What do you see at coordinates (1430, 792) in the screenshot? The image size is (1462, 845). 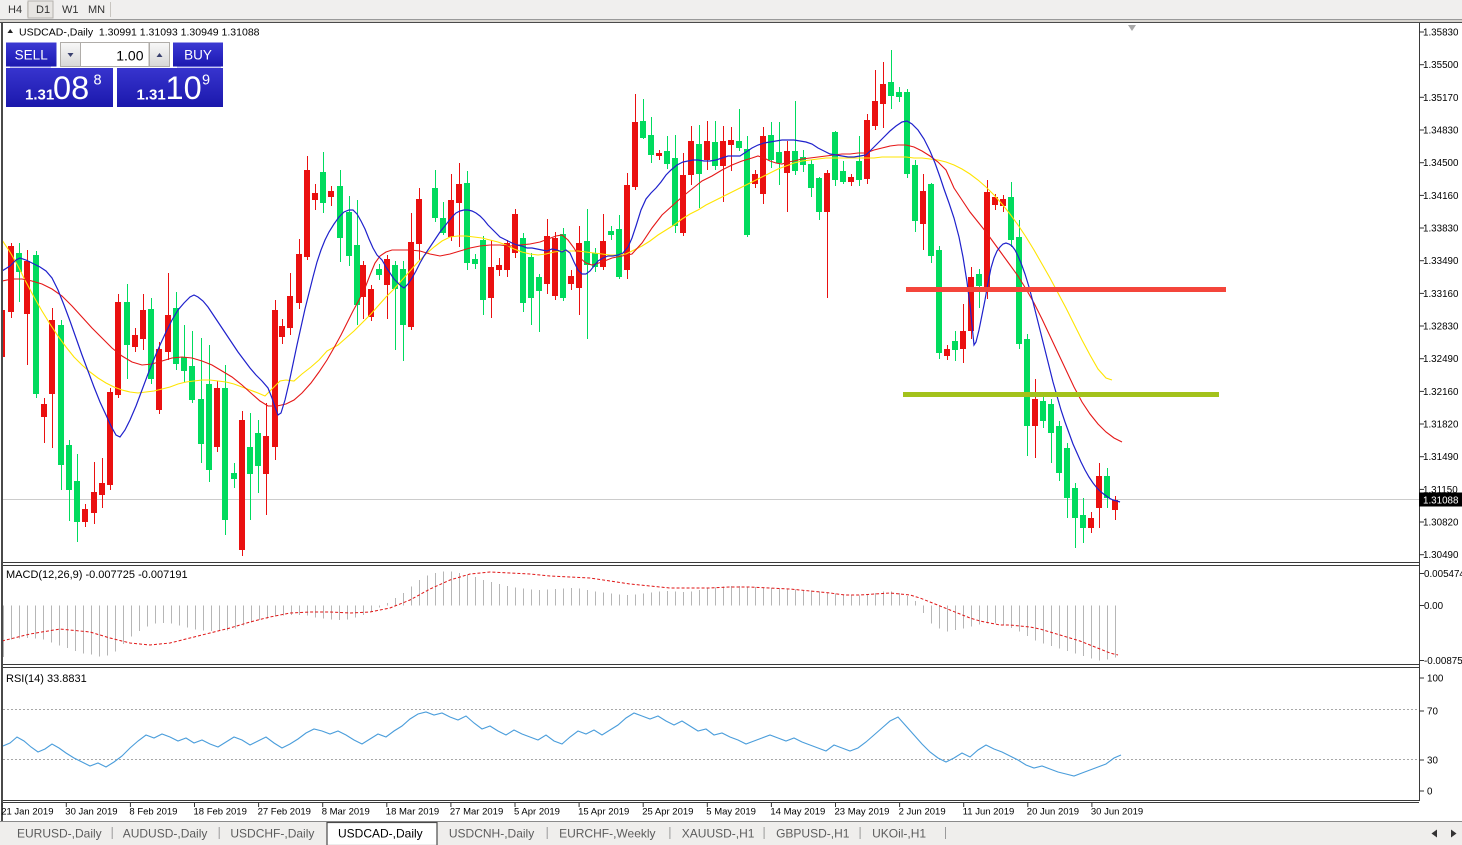 I see `svg-text: 0` at bounding box center [1430, 792].